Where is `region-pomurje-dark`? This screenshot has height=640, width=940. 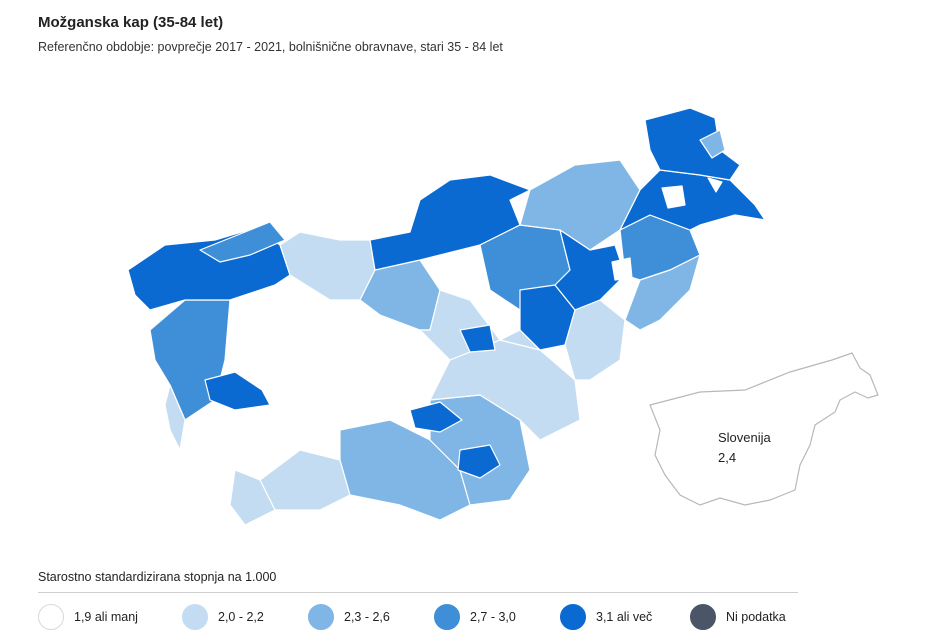
region-pomurje-dark is located at coordinates (692, 144).